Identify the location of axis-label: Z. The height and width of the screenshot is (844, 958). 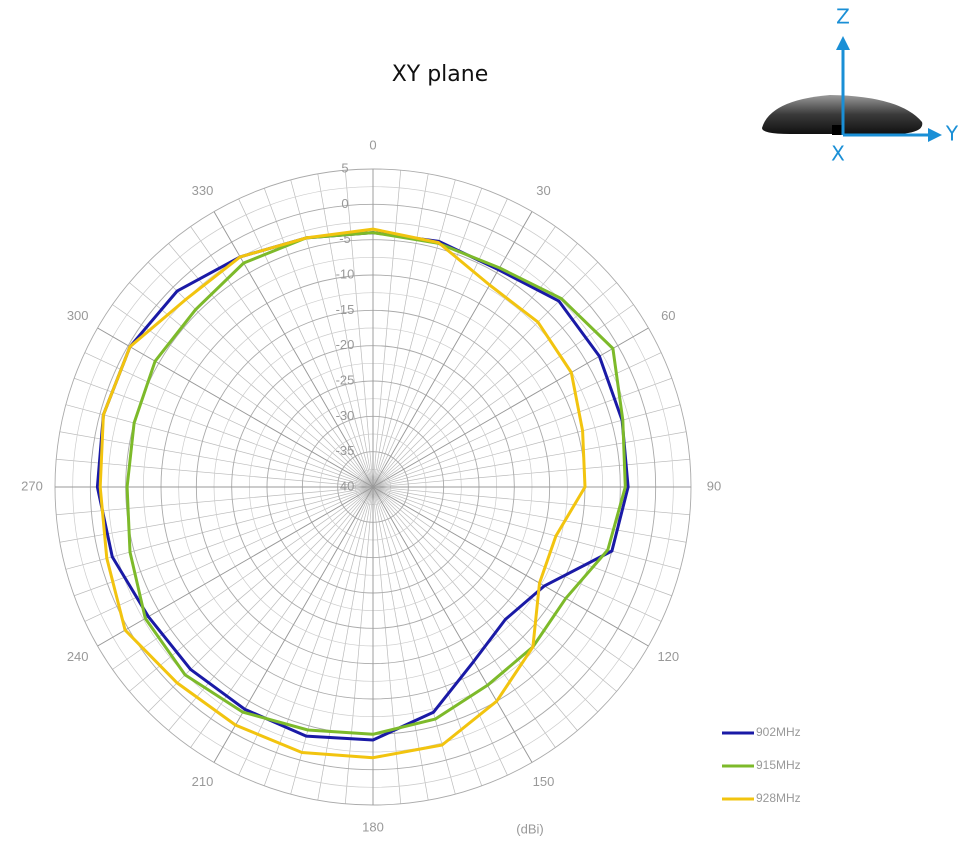
(843, 17).